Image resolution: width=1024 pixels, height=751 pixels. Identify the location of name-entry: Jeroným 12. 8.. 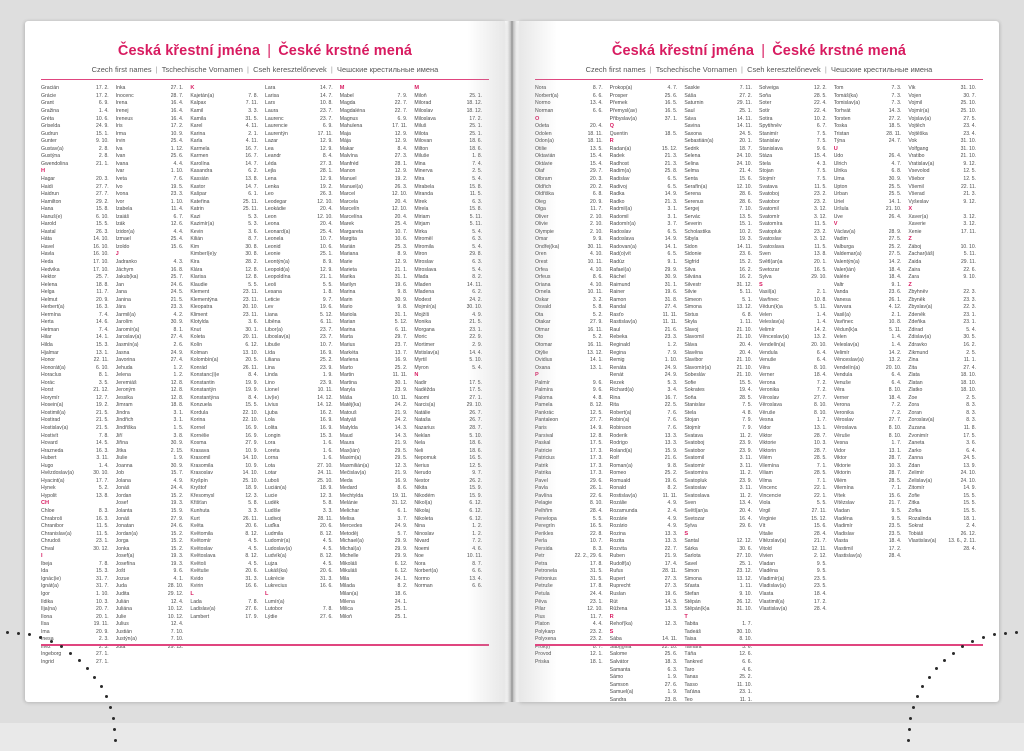
(153, 391).